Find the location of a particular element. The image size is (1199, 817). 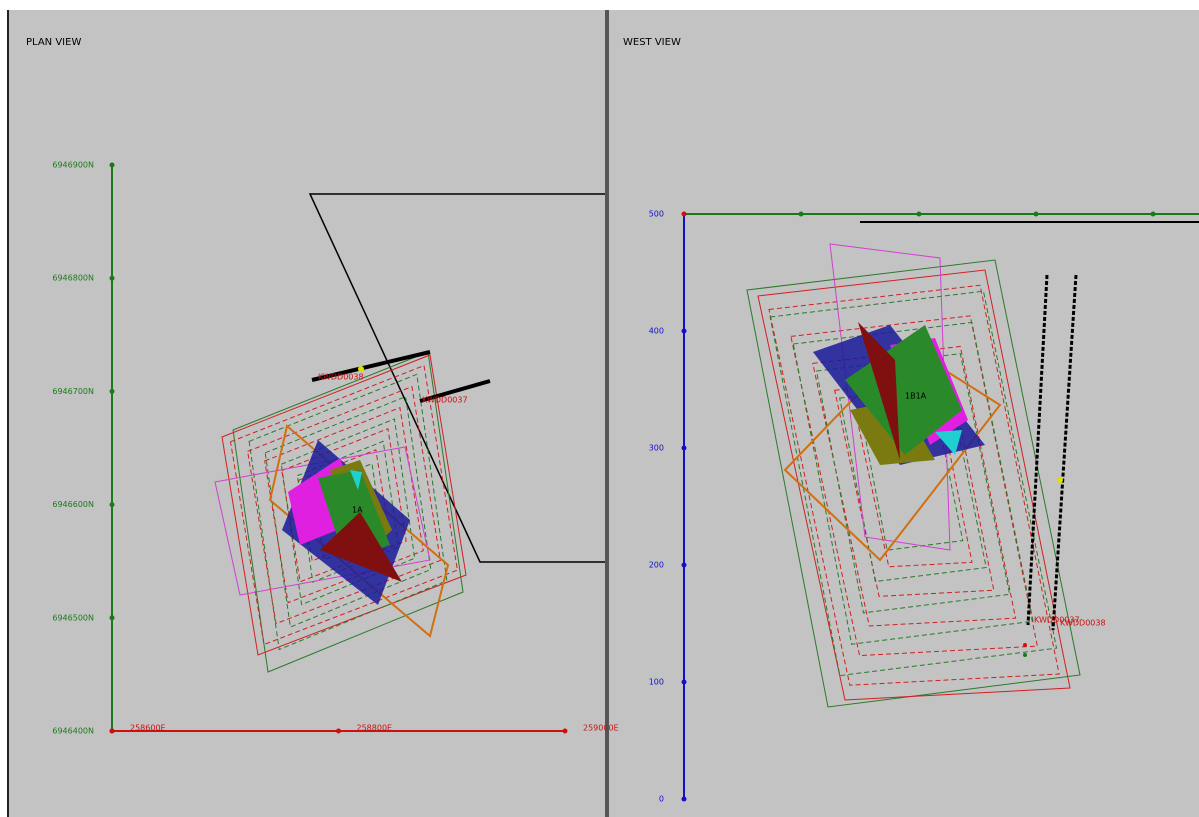

northing-label: 6946700N is located at coordinates (73, 391).